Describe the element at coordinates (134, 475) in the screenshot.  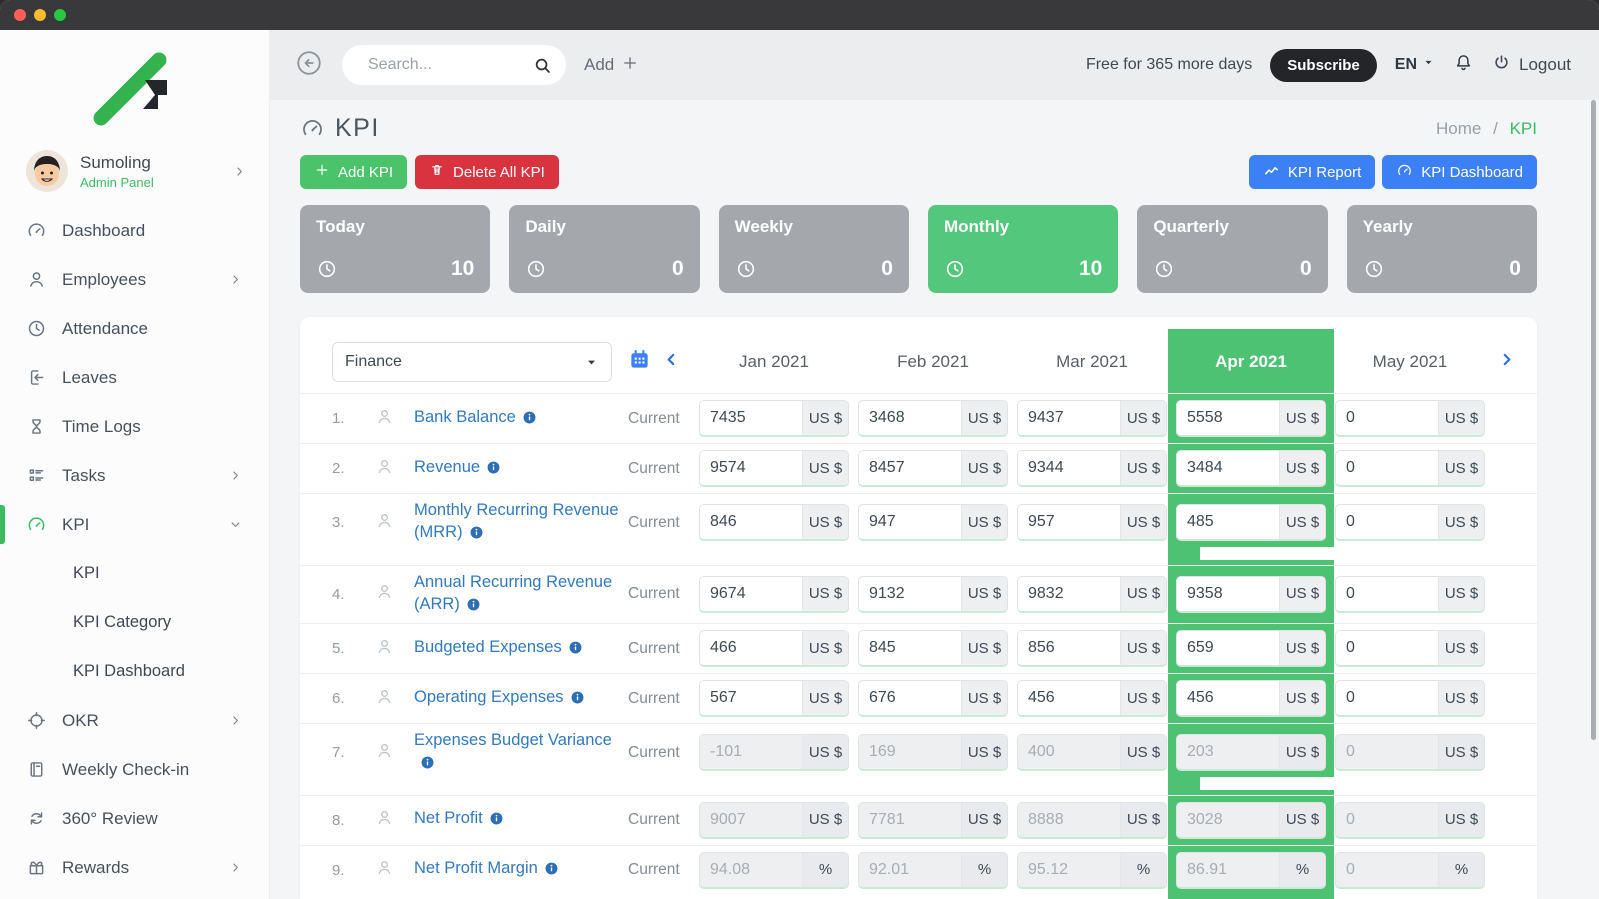
I see `sidebar-item-tasks: Tasks` at that location.